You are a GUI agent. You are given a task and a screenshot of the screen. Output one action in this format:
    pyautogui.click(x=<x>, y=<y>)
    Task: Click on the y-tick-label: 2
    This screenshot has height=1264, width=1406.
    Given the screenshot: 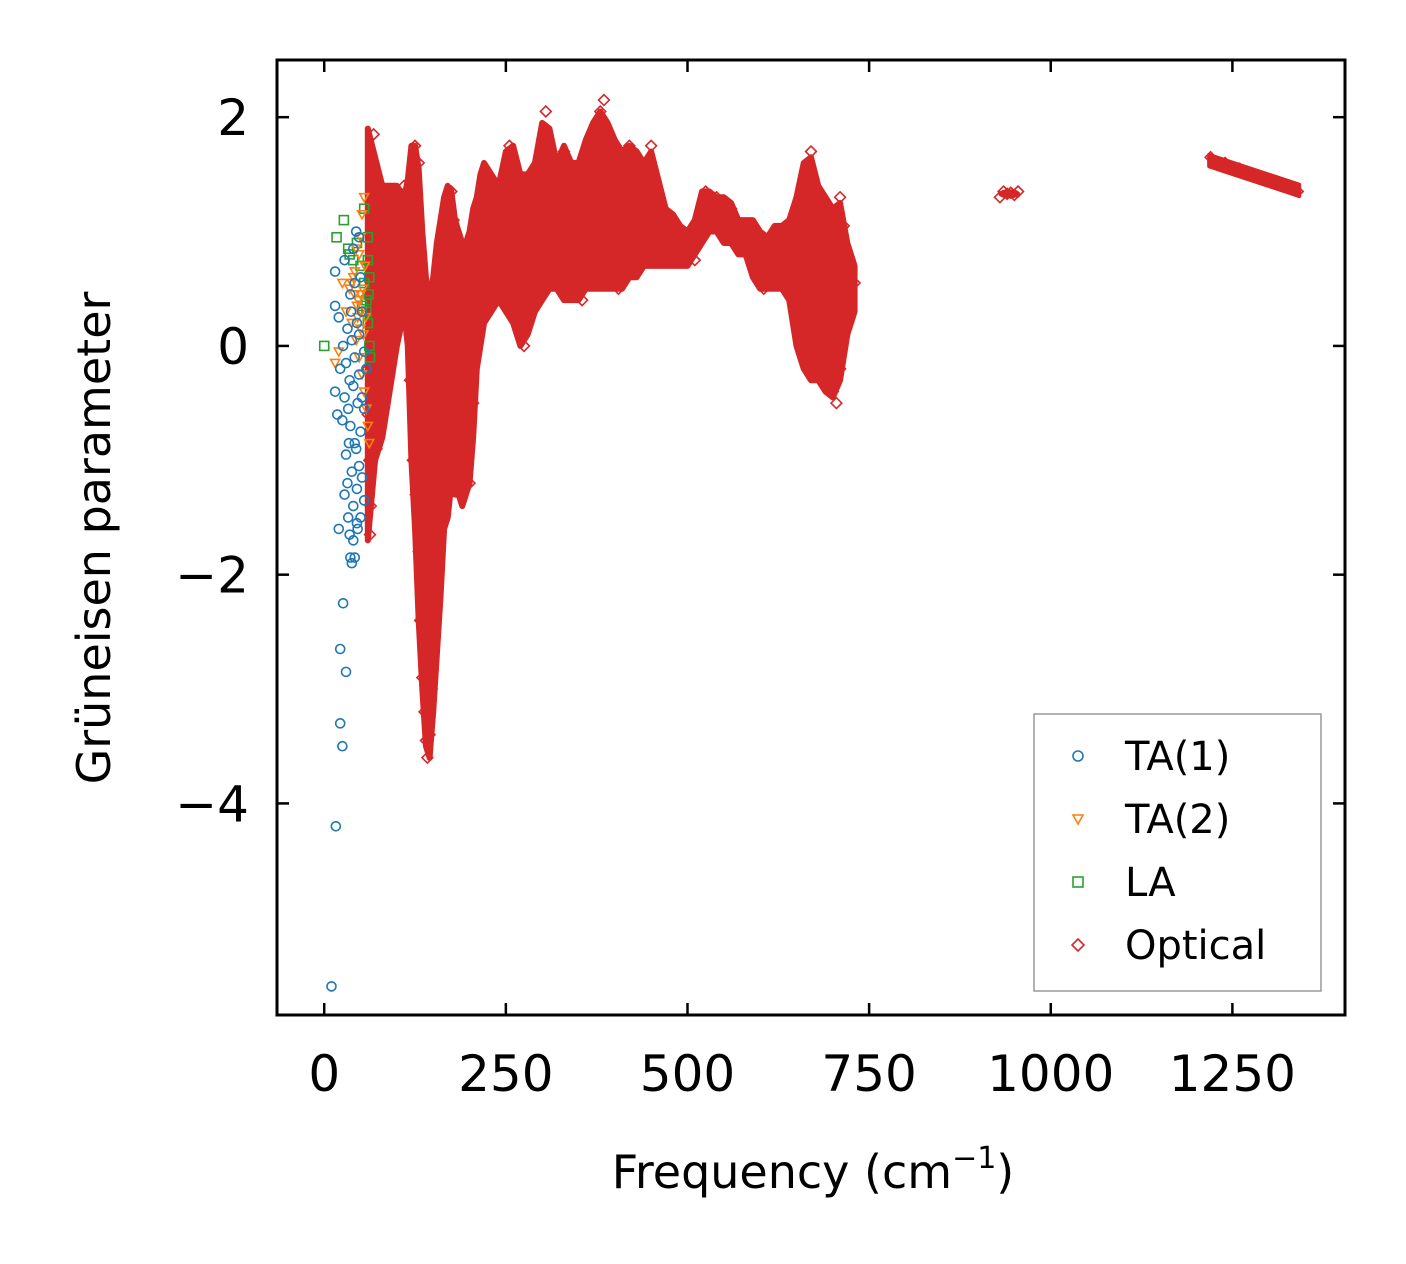 What is the action you would take?
    pyautogui.click(x=233, y=118)
    